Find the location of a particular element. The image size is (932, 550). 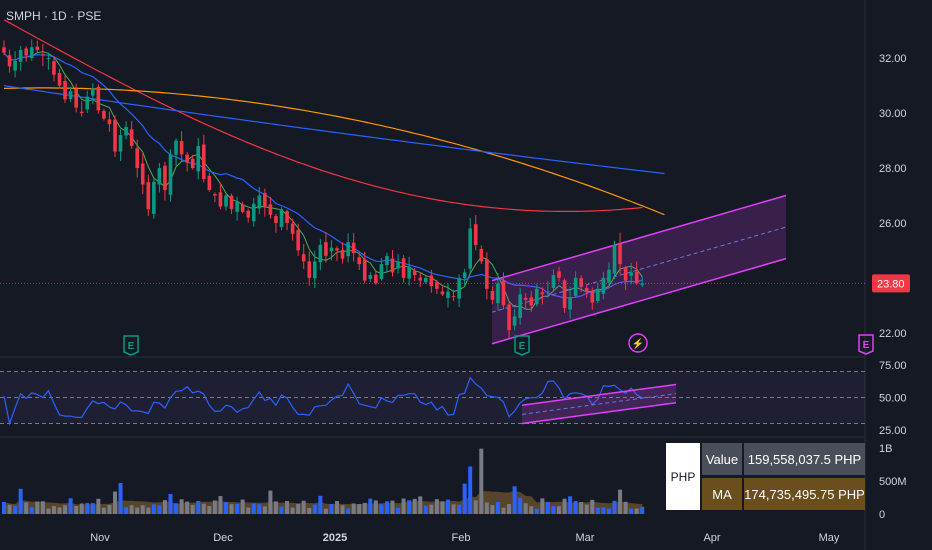

rsi-tick-label: 25.00 is located at coordinates (893, 431).